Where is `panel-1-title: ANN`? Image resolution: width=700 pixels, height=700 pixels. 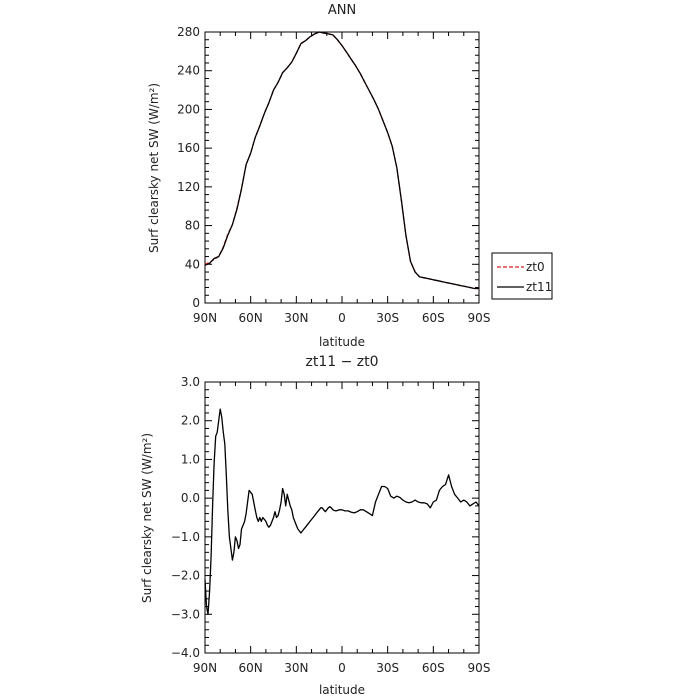
panel-1-title: ANN is located at coordinates (342, 10).